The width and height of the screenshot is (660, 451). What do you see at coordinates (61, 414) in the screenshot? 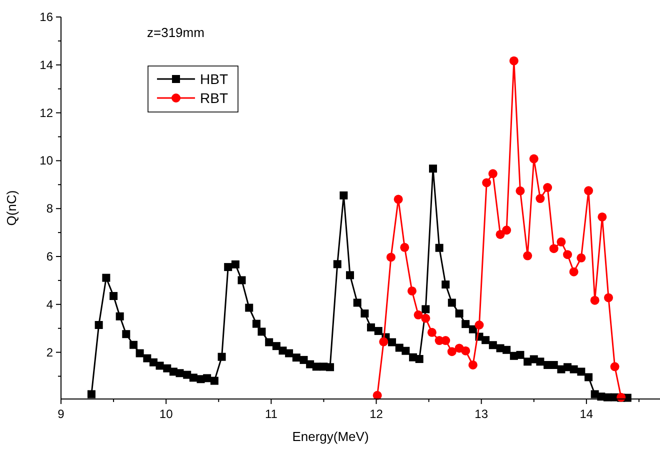
I see `x-tick-label: 9` at bounding box center [61, 414].